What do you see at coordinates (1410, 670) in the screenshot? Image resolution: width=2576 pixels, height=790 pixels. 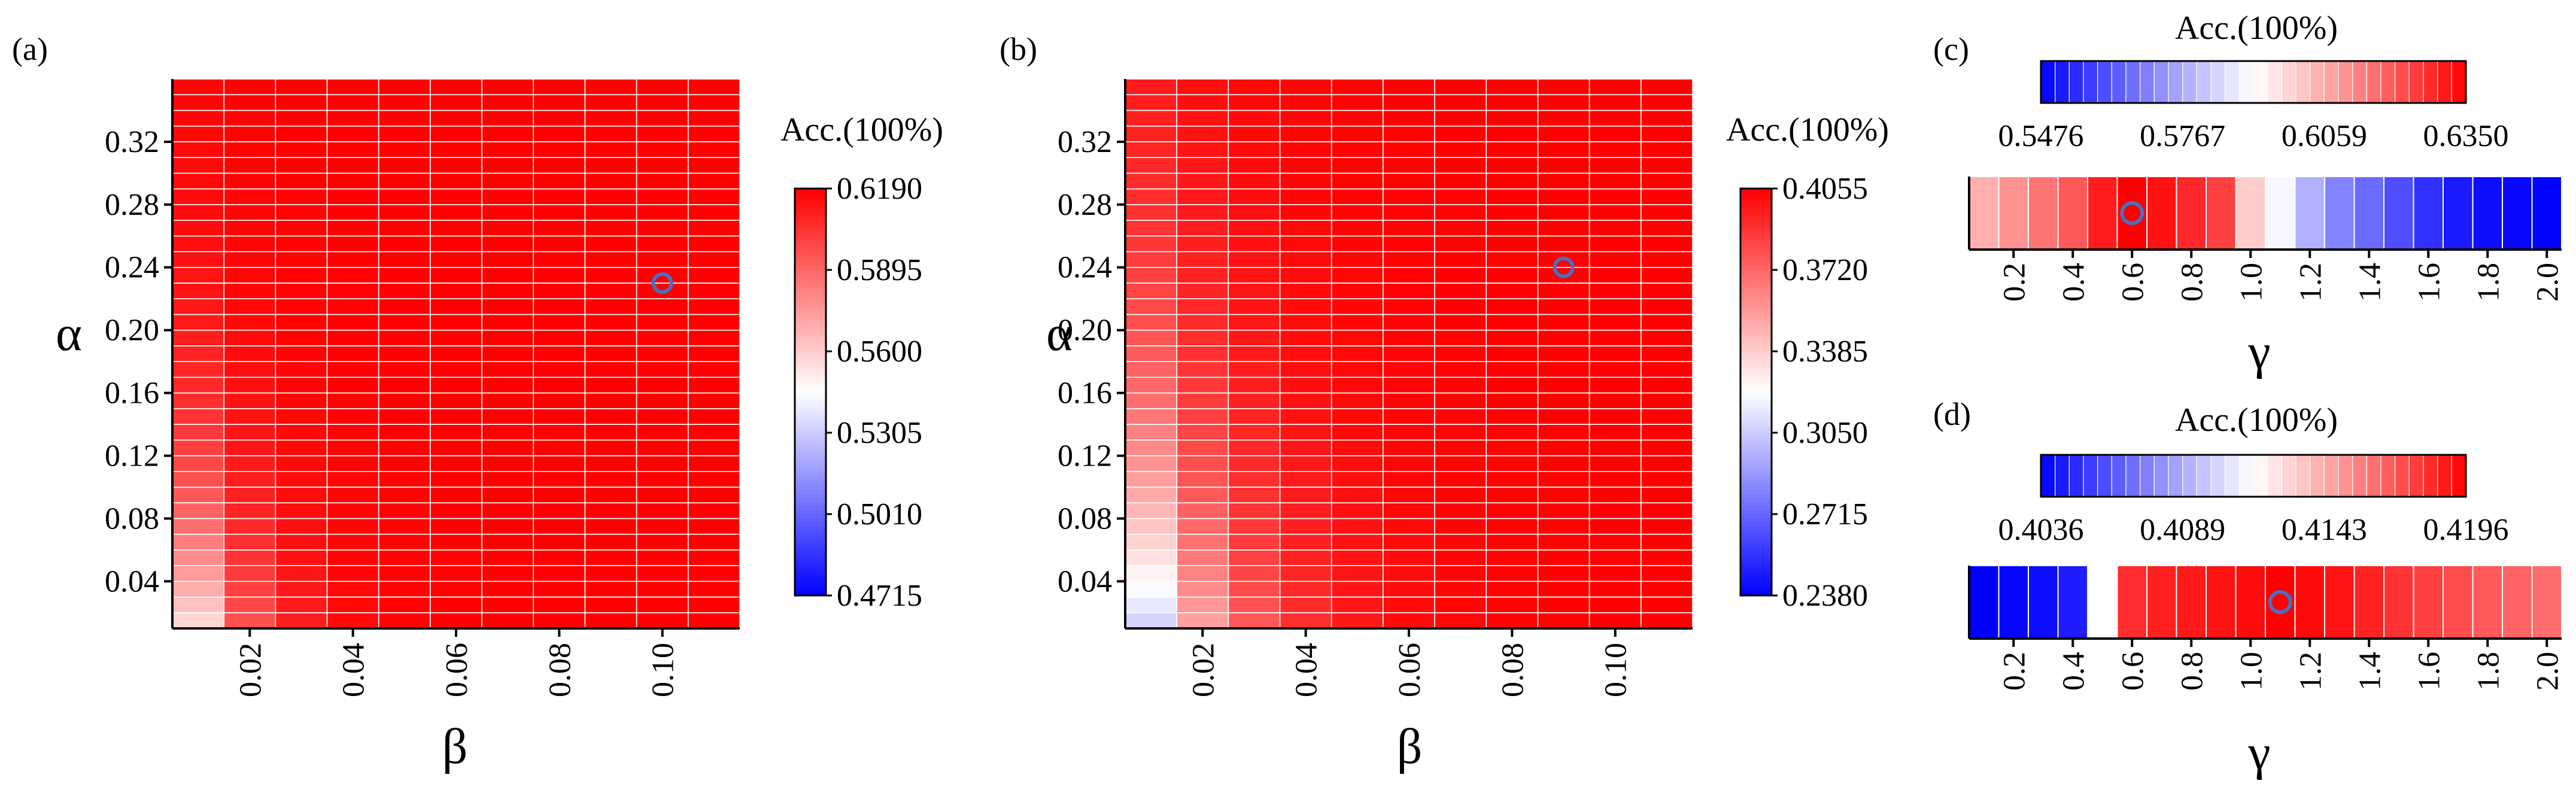 I see `x-tick-label: 0.06` at bounding box center [1410, 670].